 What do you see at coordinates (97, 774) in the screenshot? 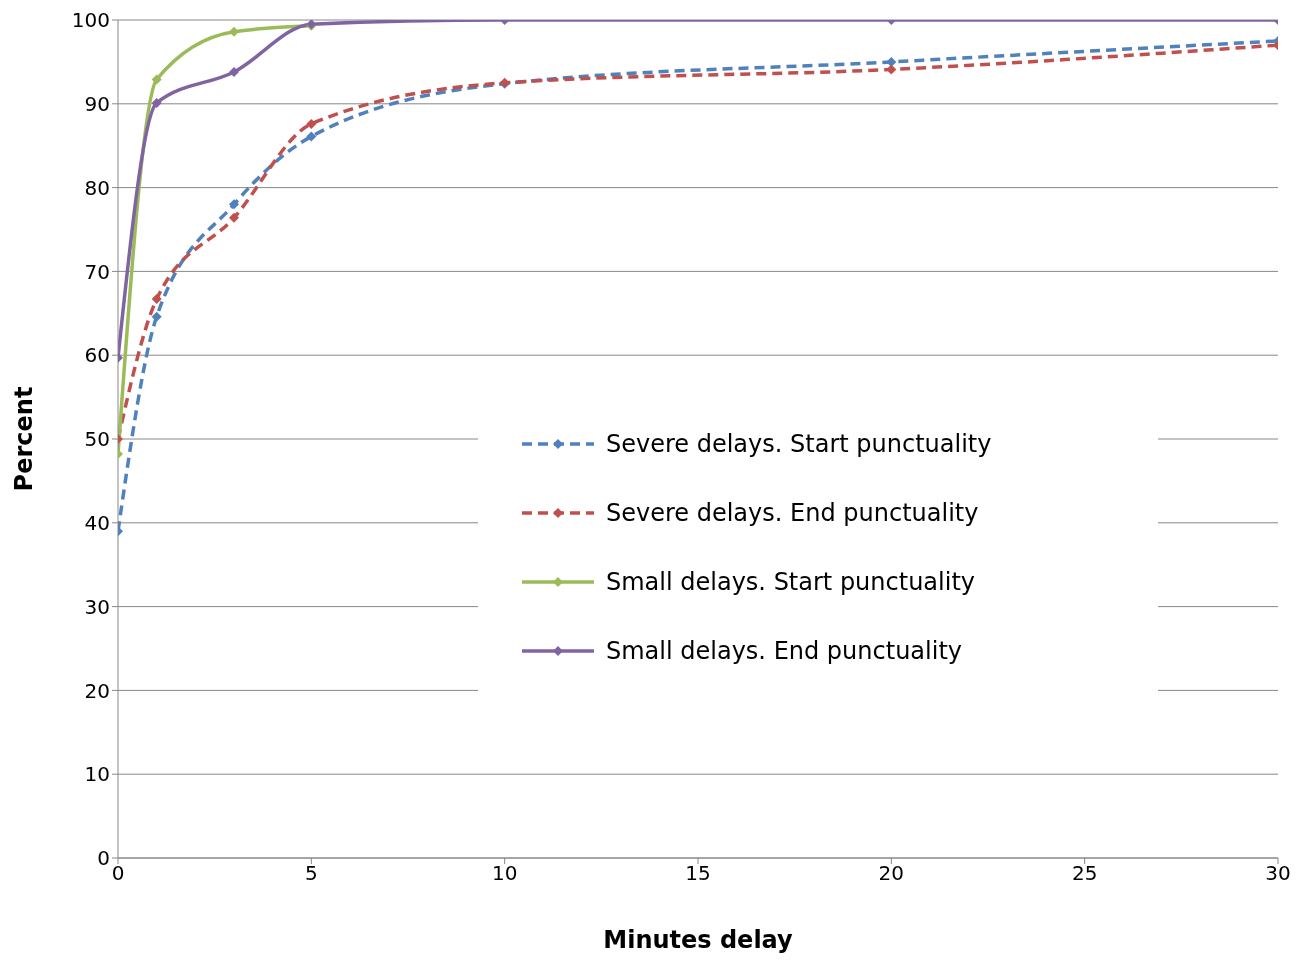
I see `y-tick-label: 10` at bounding box center [97, 774].